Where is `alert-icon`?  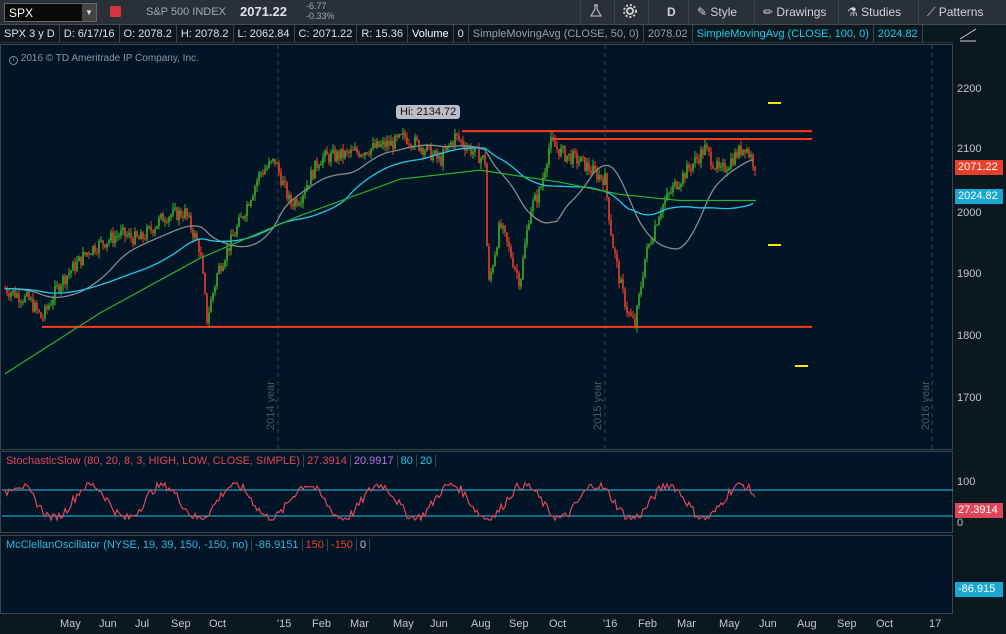 alert-icon is located at coordinates (115, 11).